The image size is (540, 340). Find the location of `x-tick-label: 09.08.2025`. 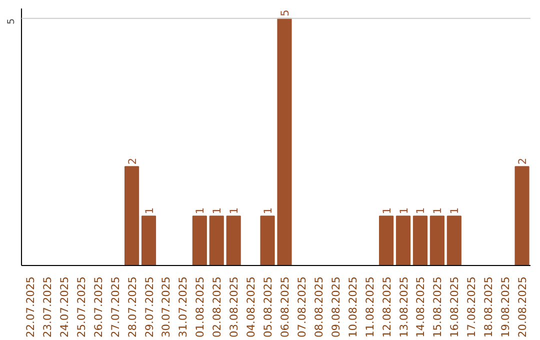

x-tick-label: 09.08.2025 is located at coordinates (335, 307).